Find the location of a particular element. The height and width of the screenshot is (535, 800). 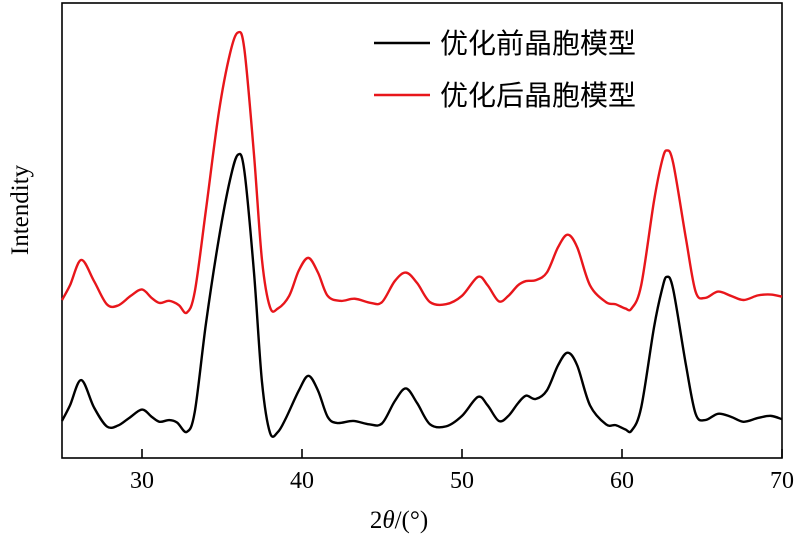

x-axis-label: 2θ/(°) is located at coordinates (399, 520).